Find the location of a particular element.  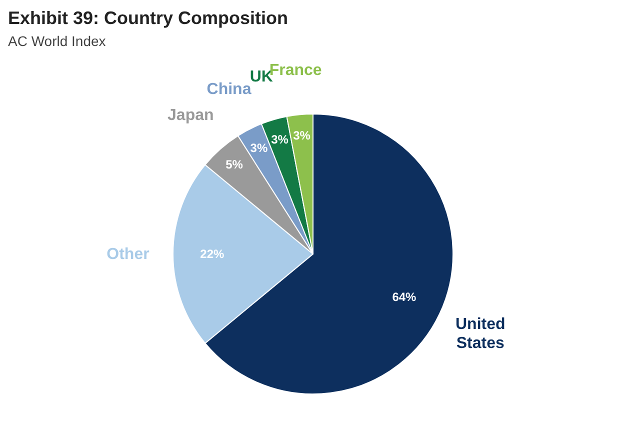

data-label: 22% is located at coordinates (212, 254).